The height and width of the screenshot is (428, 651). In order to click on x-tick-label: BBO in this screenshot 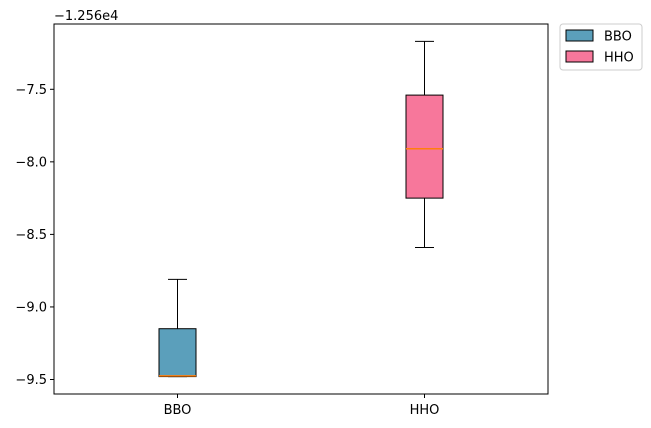, I will do `click(178, 410)`.